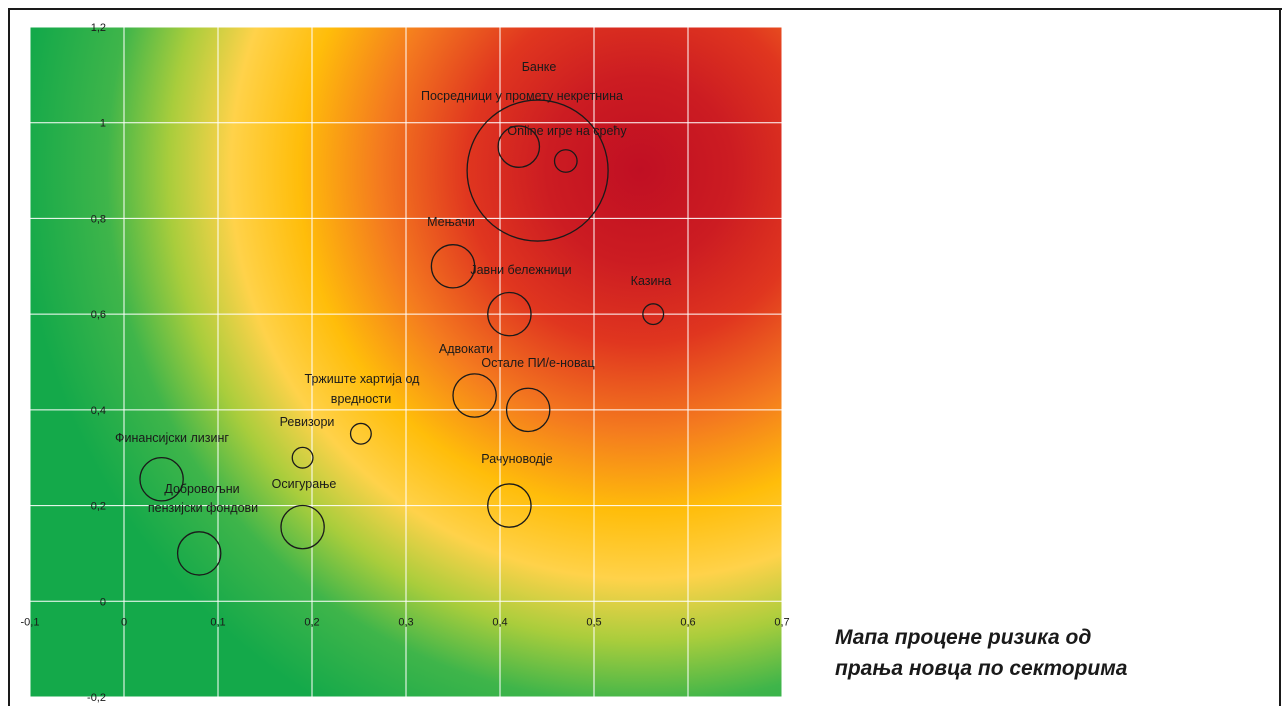  What do you see at coordinates (363, 379) in the screenshot?
I see `bubble-label: Тржиште хартија од` at bounding box center [363, 379].